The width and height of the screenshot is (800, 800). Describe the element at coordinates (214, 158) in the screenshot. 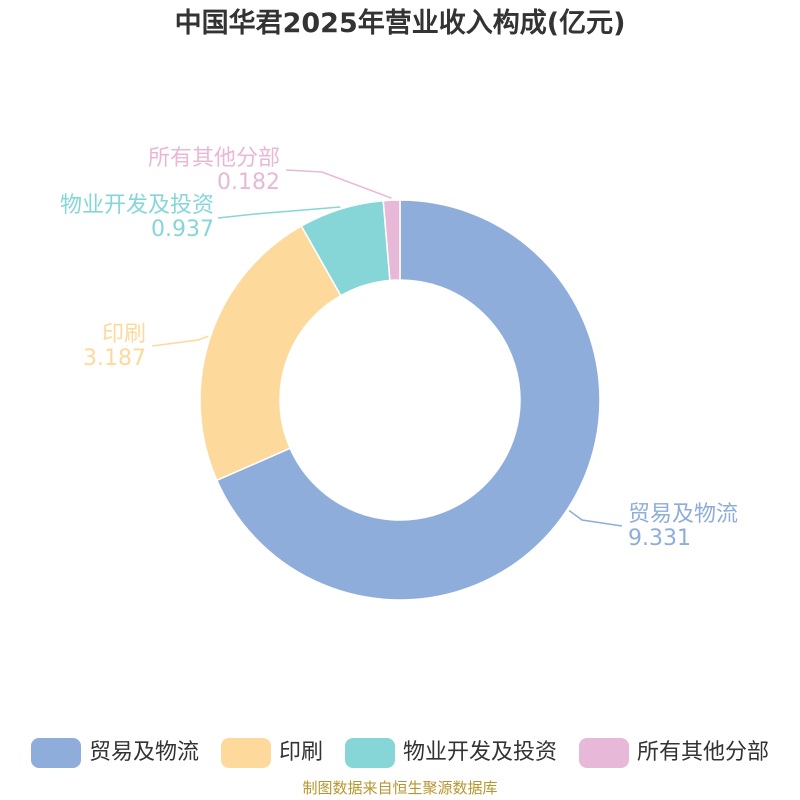

I see `slice-label-4: 所有其他分部` at that location.